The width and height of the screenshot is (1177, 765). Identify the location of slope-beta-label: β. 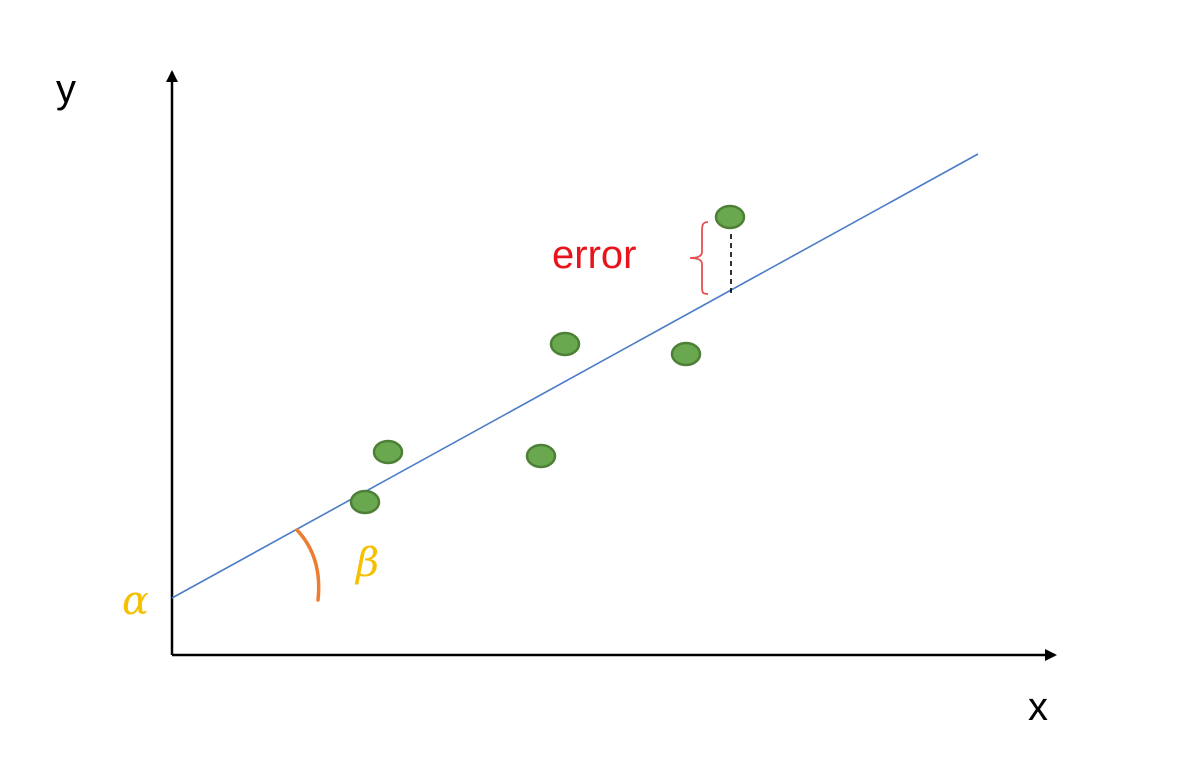
(366, 563).